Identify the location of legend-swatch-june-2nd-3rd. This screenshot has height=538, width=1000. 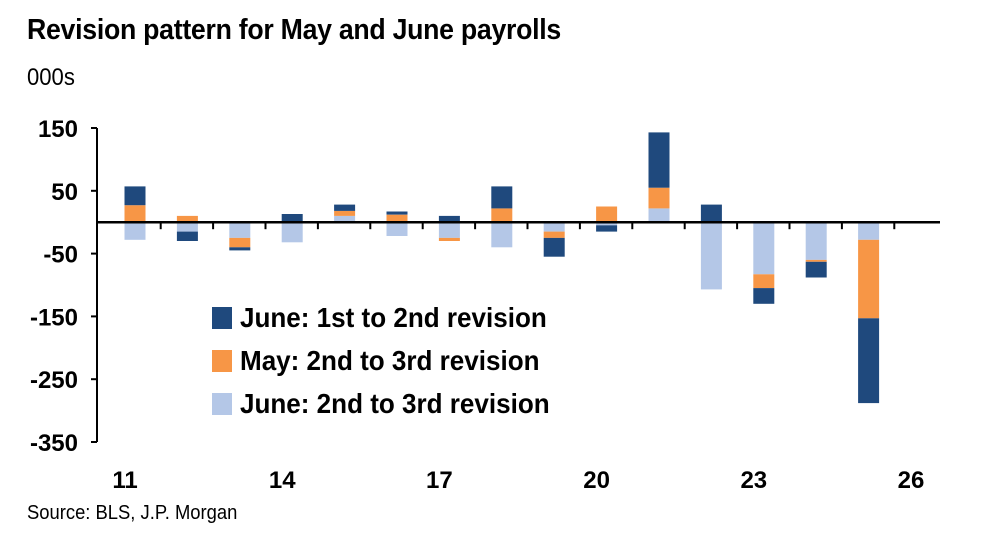
(222, 403).